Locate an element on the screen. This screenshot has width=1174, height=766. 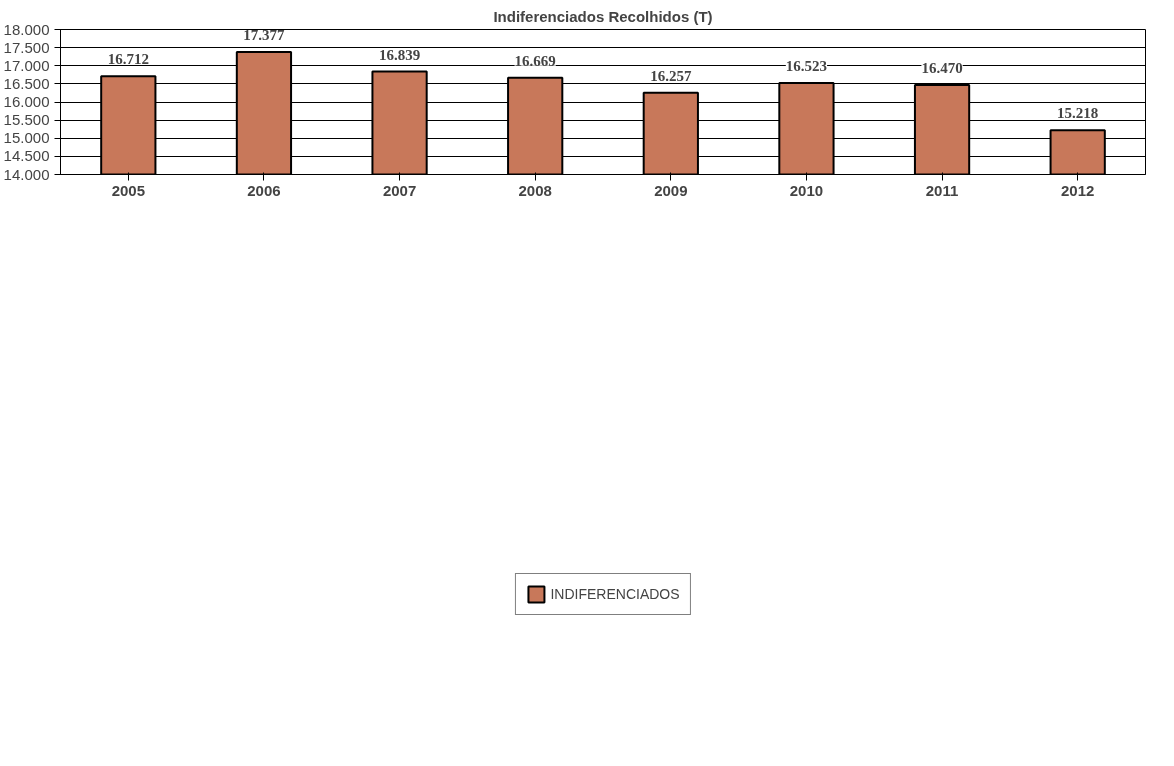
y-tick-label: 14.000 is located at coordinates (26, 174).